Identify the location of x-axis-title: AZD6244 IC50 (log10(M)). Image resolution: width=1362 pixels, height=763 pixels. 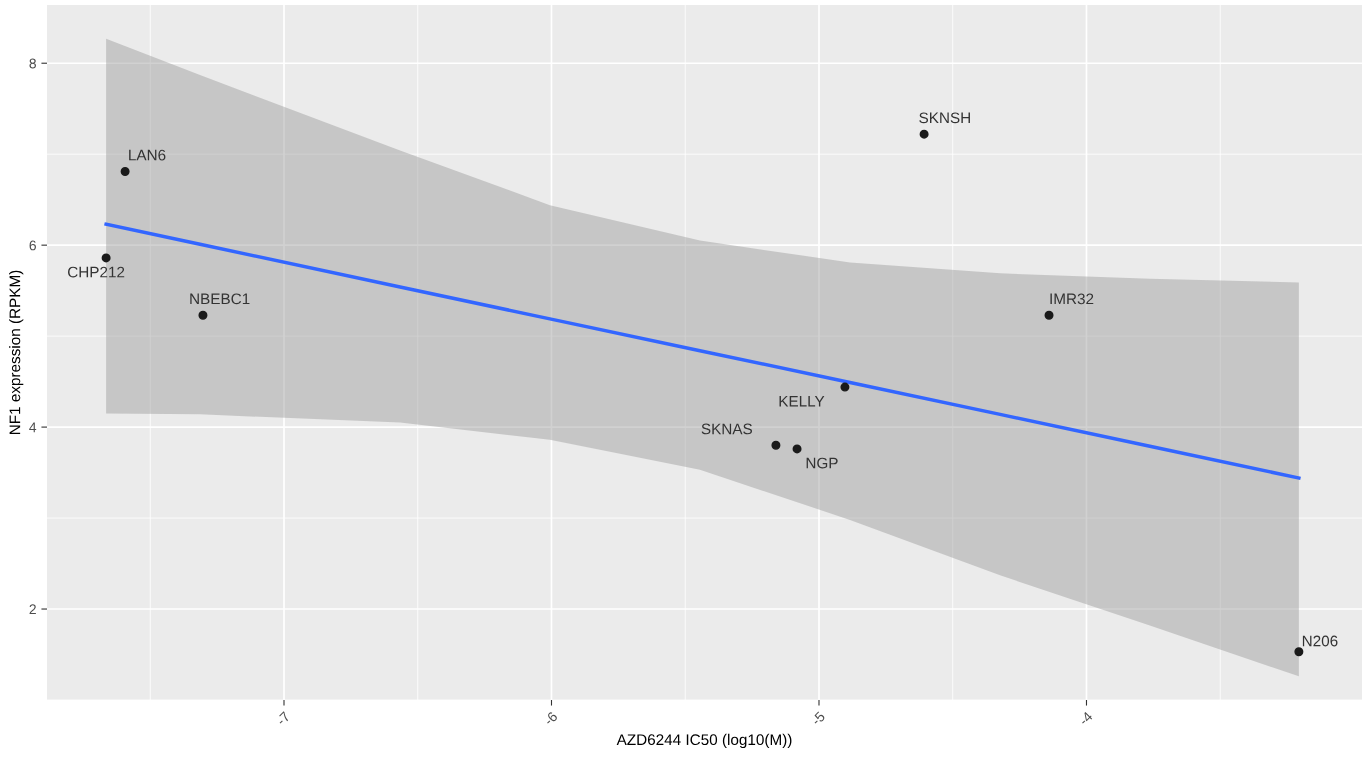
(704, 741).